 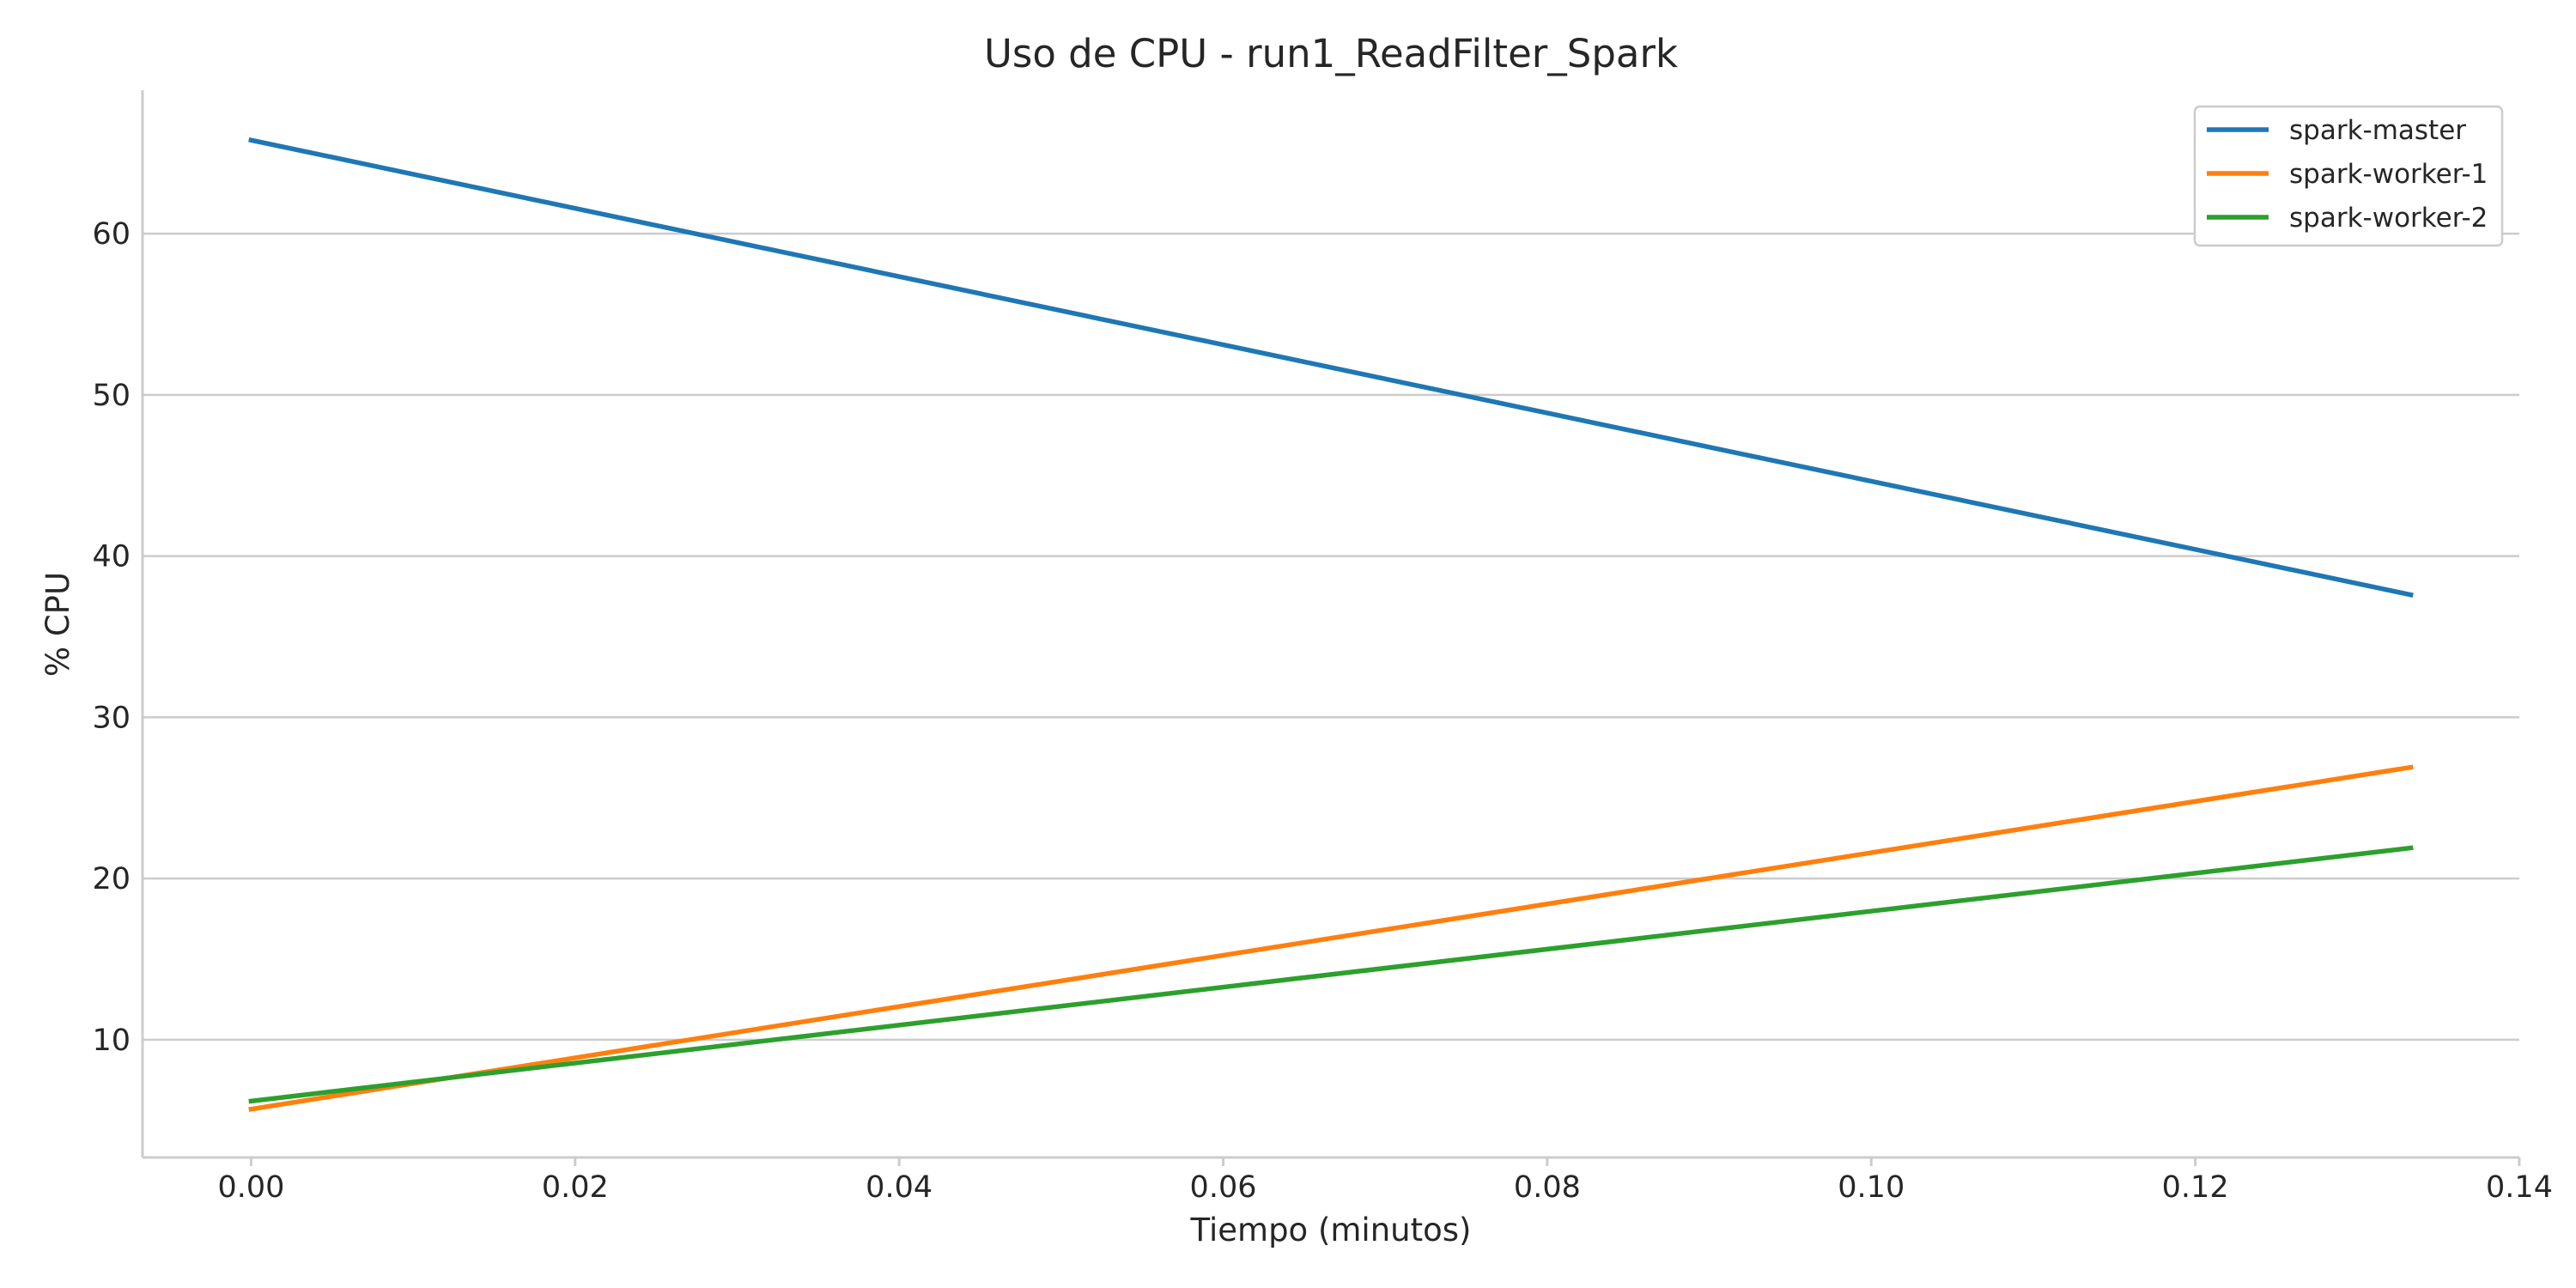 I want to click on y-axis-ticks: 10 20 30 40 50 60, so click(x=112, y=638).